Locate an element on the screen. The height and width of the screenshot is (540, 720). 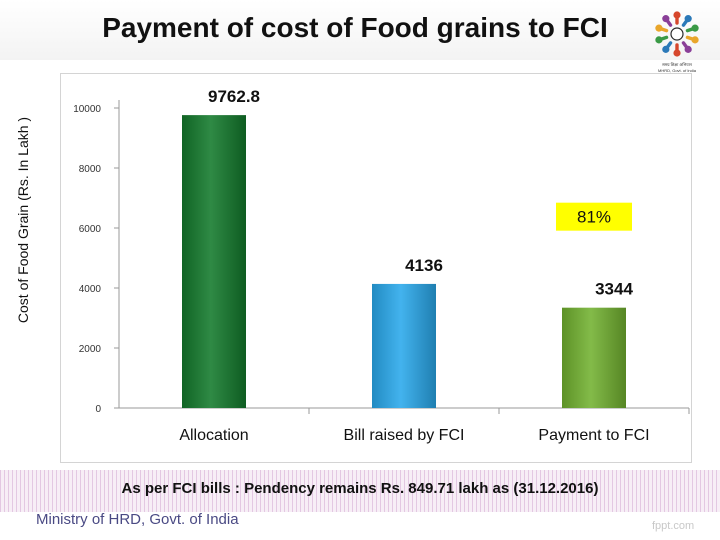
y-tick-label: 0 is located at coordinates (98, 409).